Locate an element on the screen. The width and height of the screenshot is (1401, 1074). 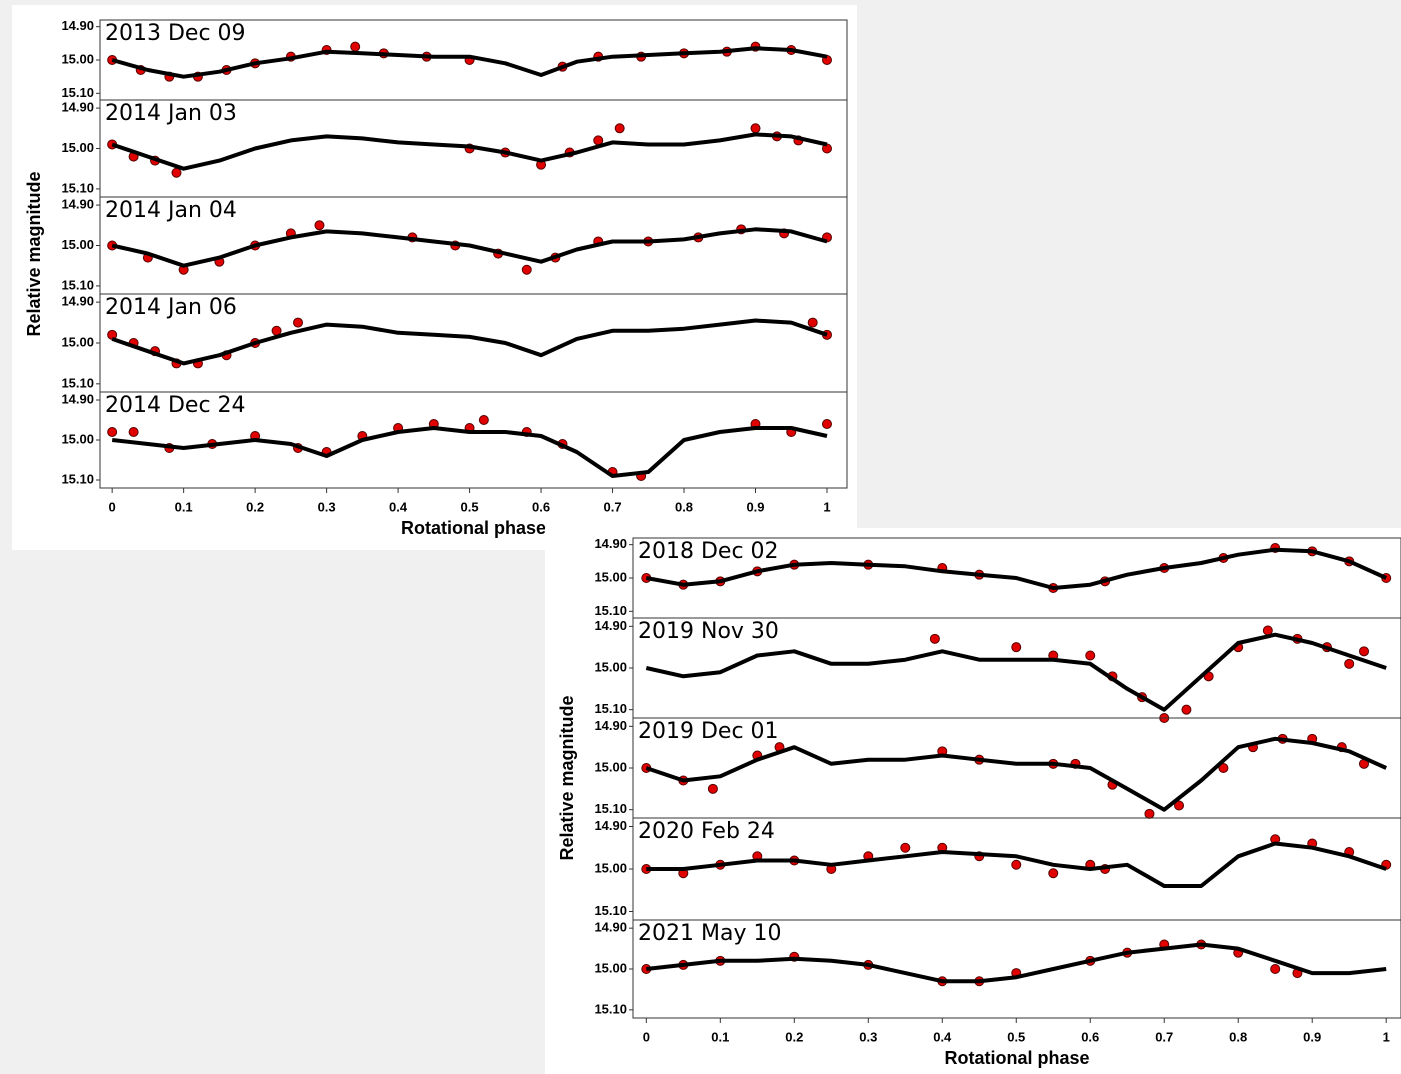
panel-title: 2019 Nov 30 is located at coordinates (708, 631).